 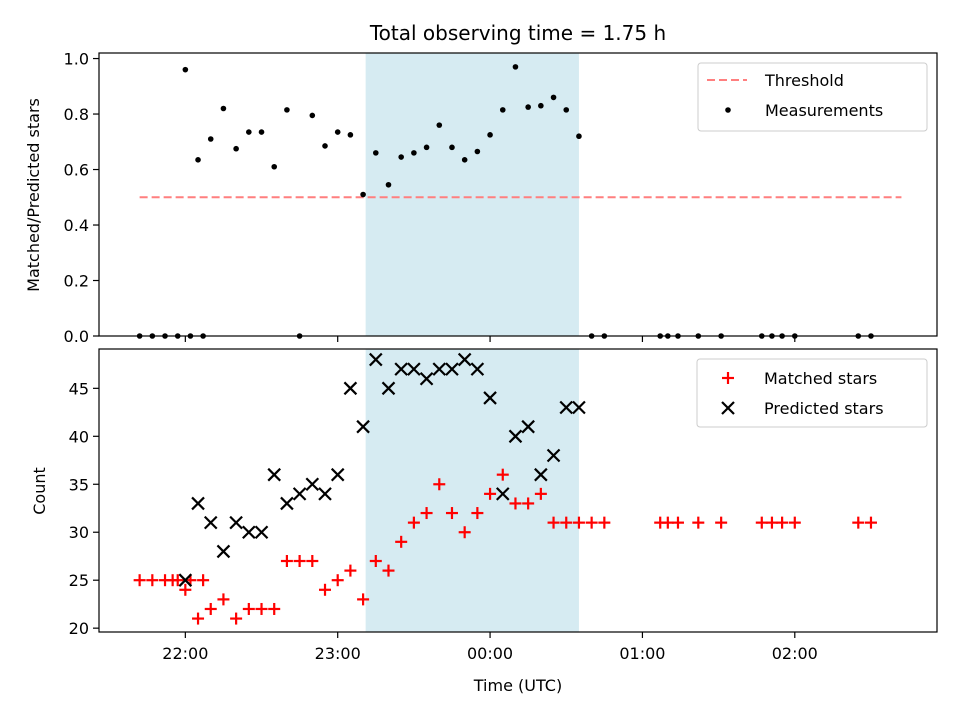 What do you see at coordinates (76, 114) in the screenshot?
I see `y-tick-label: 0.8` at bounding box center [76, 114].